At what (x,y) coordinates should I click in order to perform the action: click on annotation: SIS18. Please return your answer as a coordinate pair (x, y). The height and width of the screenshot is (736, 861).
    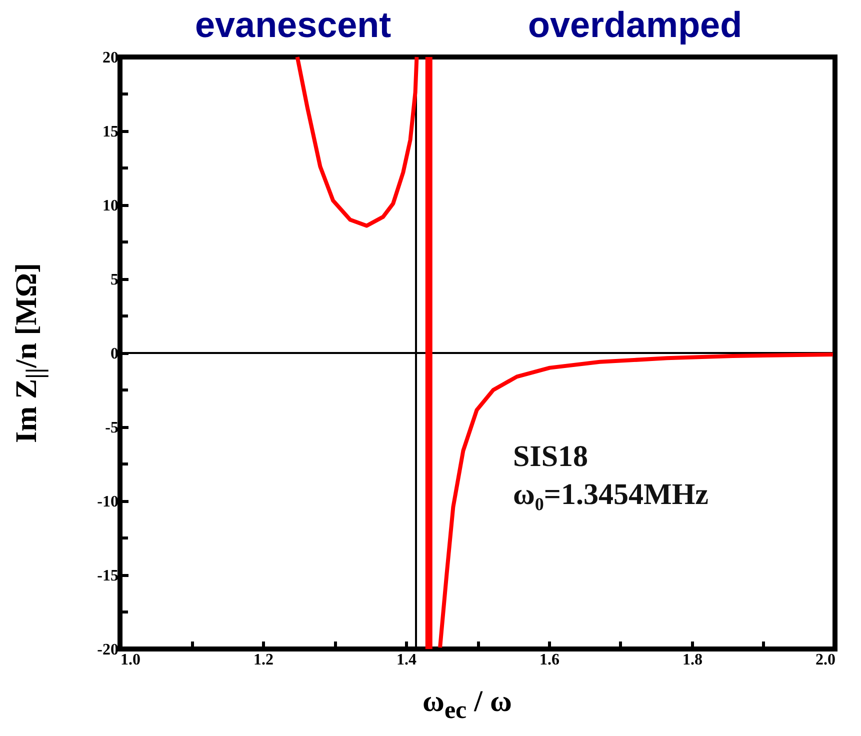
    Looking at the image, I should click on (550, 457).